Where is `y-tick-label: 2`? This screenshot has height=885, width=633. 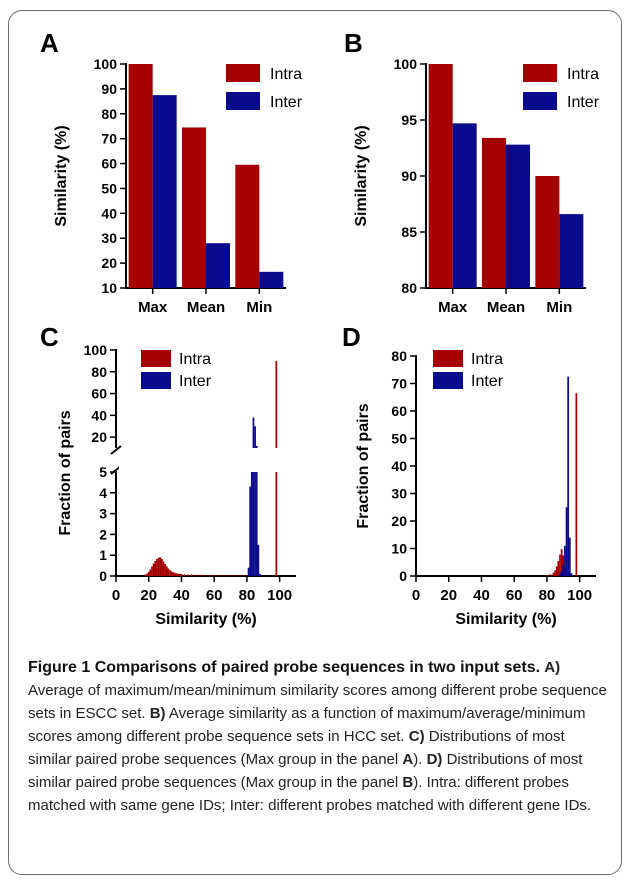
y-tick-label: 2 is located at coordinates (103, 534).